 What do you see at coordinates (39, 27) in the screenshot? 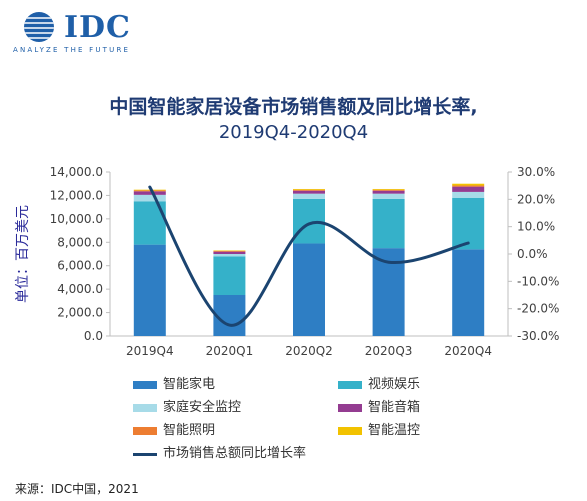
I see `globe-icon` at bounding box center [39, 27].